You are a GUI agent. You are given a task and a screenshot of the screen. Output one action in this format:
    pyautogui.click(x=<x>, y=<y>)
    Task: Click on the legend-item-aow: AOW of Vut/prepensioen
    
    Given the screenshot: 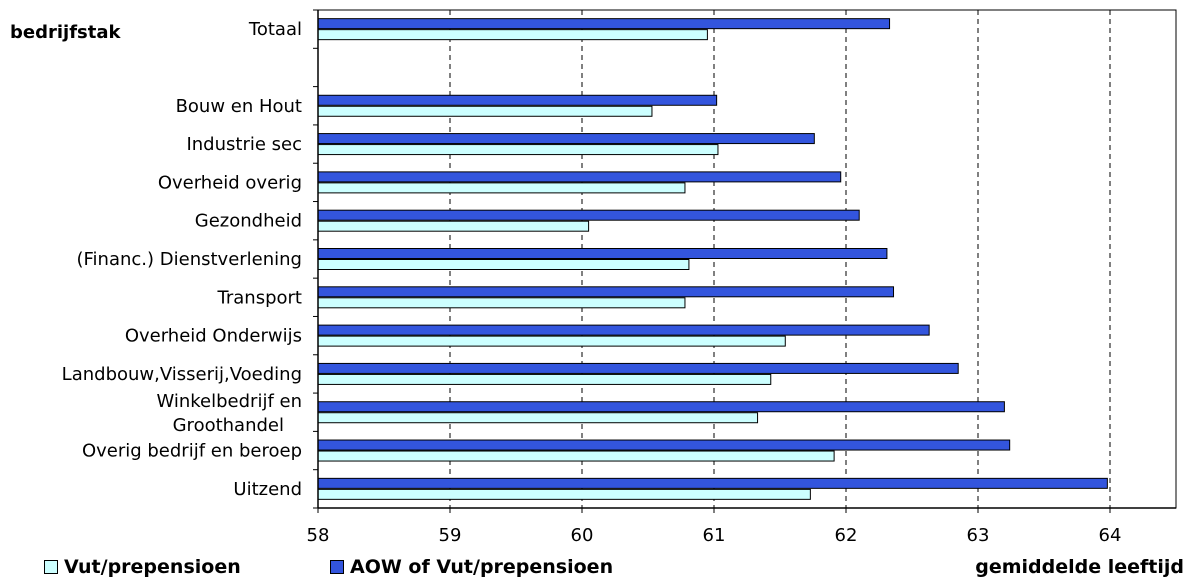 What is the action you would take?
    pyautogui.click(x=471, y=567)
    